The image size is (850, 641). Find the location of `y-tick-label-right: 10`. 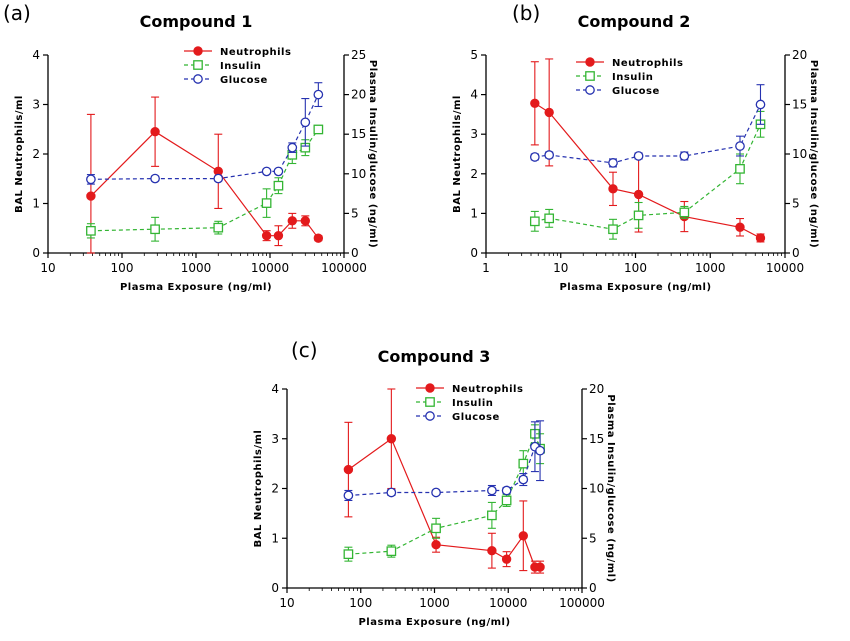

y-tick-label-right: 10 is located at coordinates (358, 174).